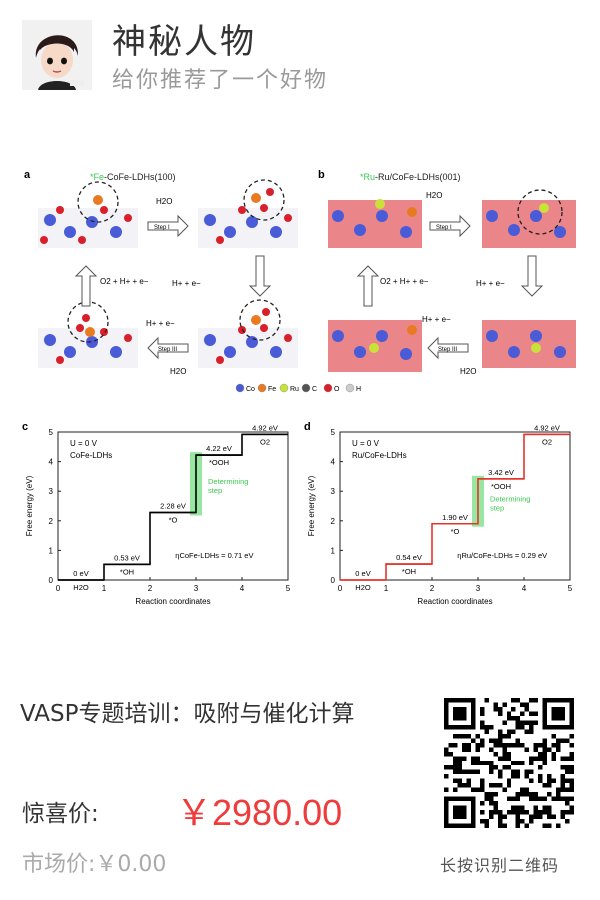 Image resolution: width=600 pixels, height=900 pixels. Describe the element at coordinates (187, 714) in the screenshot. I see `course-title: VASP专题培训：吸附与催化计算` at that location.